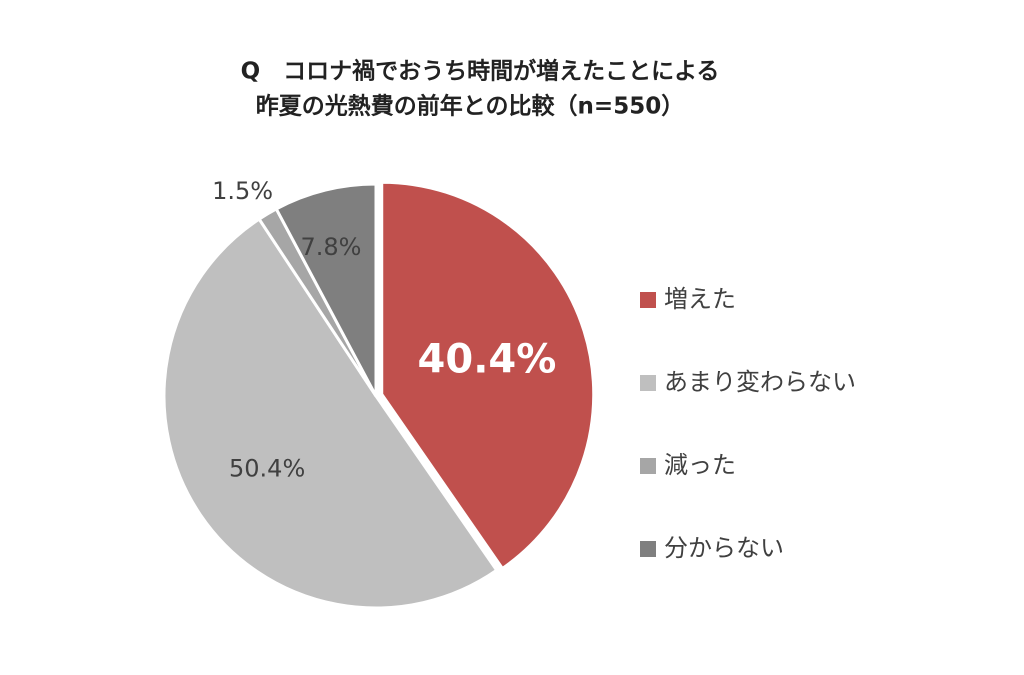  What do you see at coordinates (480, 71) in the screenshot?
I see `chart-title: Q コロナ禍でおうち時間が増えたことによる` at bounding box center [480, 71].